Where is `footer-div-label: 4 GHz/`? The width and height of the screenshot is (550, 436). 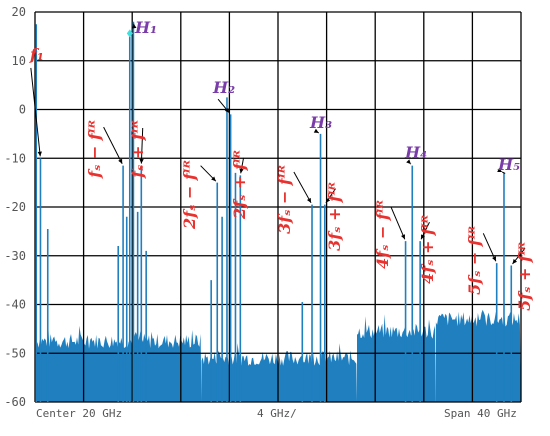
footer-div-label: 4 GHz/ is located at coordinates (277, 413).